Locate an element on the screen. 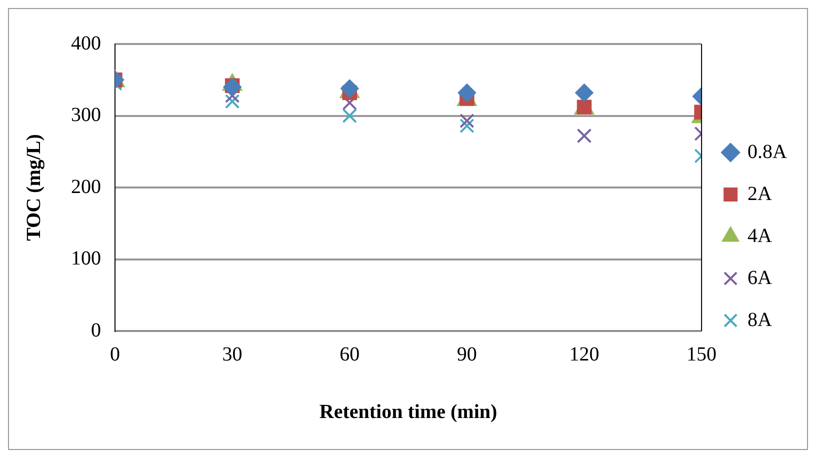 This screenshot has height=460, width=818. y-tick-label: 100 is located at coordinates (86, 259).